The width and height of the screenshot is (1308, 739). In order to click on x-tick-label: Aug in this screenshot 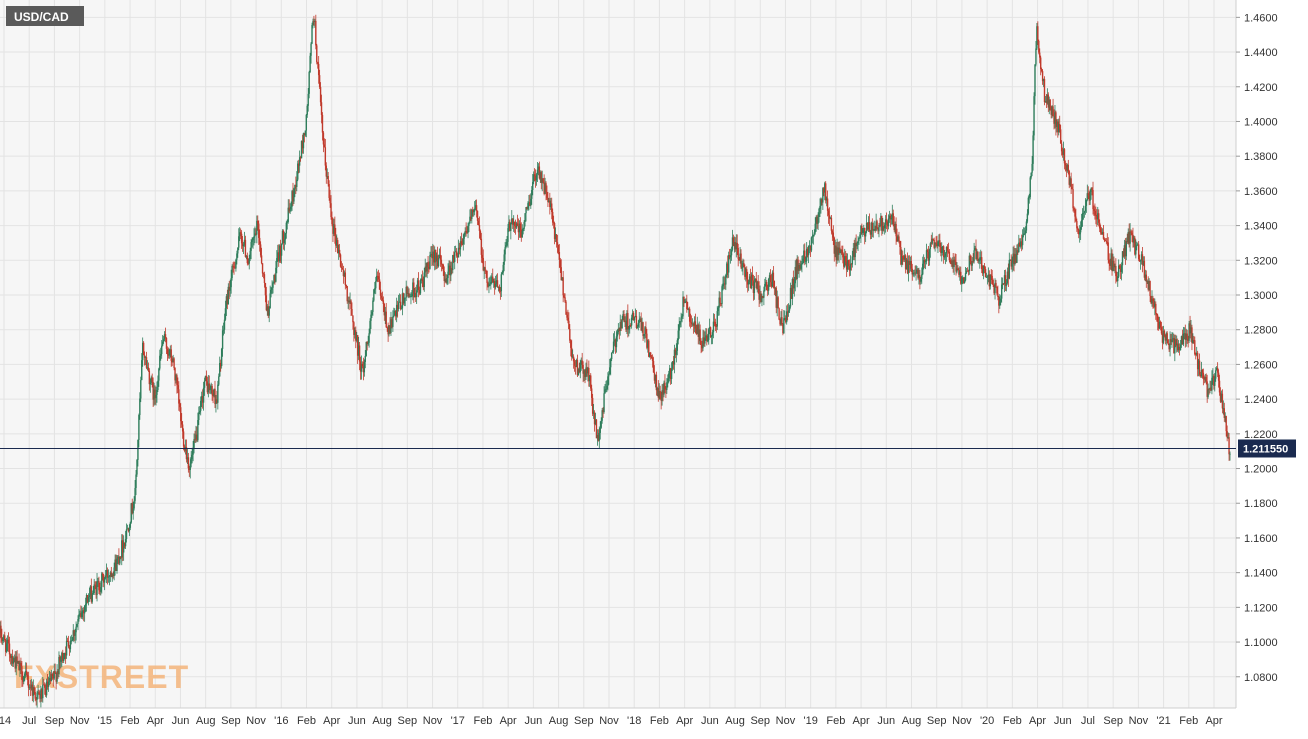, I will do `click(912, 721)`.